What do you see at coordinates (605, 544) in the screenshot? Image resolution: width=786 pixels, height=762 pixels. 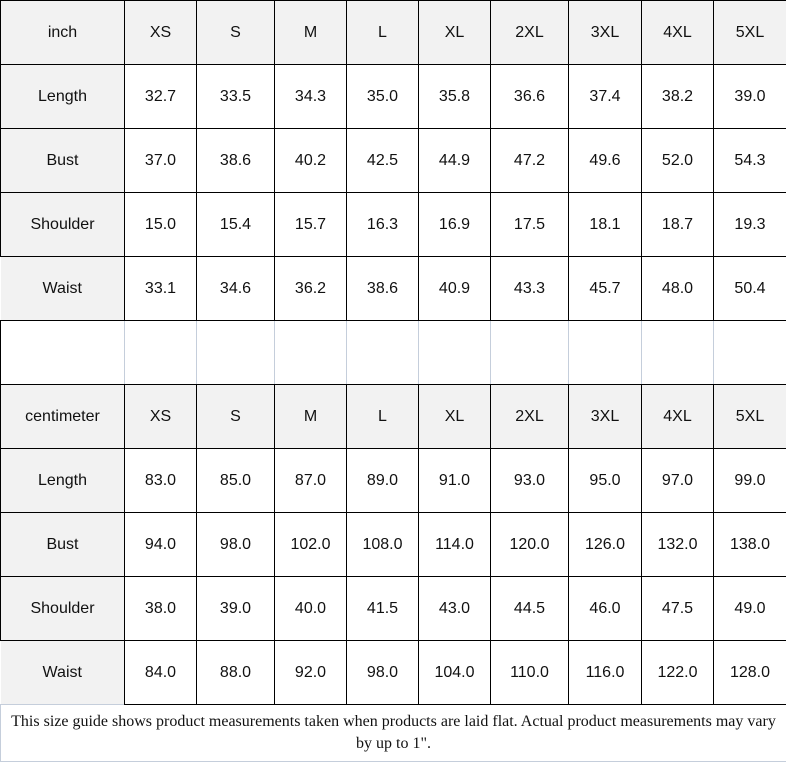 I see `measurement-value: 126.0` at bounding box center [605, 544].